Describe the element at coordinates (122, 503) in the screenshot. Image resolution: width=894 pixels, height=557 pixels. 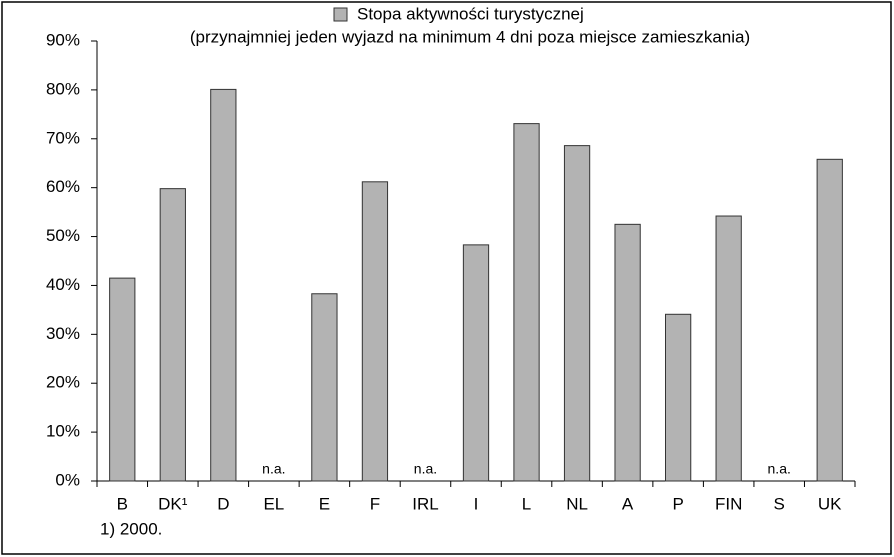
I see `x-tick-label: B` at that location.